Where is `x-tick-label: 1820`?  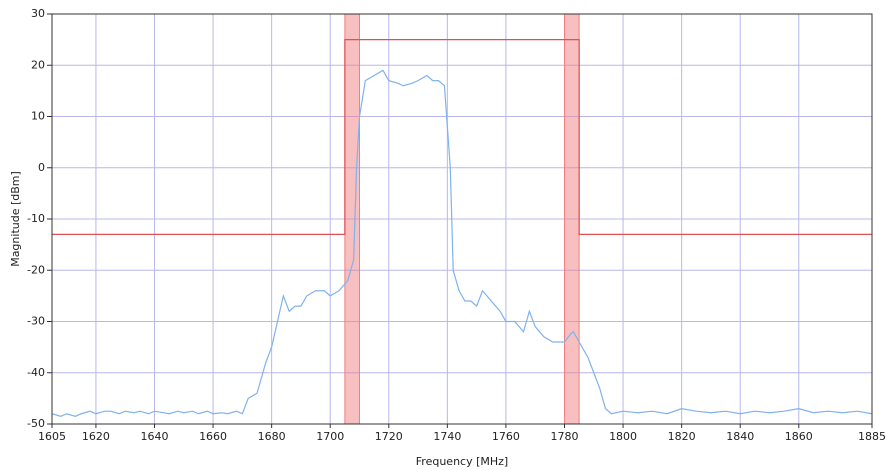 x-tick-label: 1820 is located at coordinates (682, 436).